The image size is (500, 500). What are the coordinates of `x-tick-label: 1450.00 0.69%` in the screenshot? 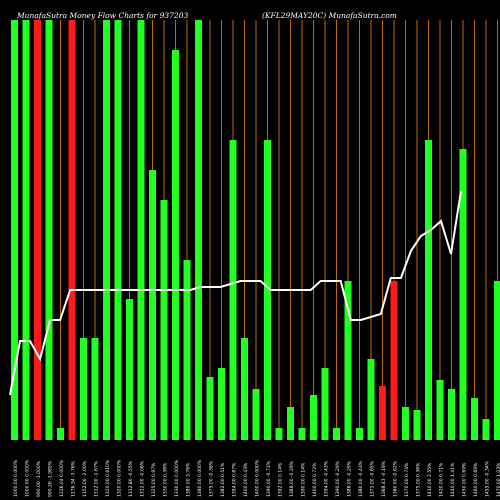 It's located at (465, 479).